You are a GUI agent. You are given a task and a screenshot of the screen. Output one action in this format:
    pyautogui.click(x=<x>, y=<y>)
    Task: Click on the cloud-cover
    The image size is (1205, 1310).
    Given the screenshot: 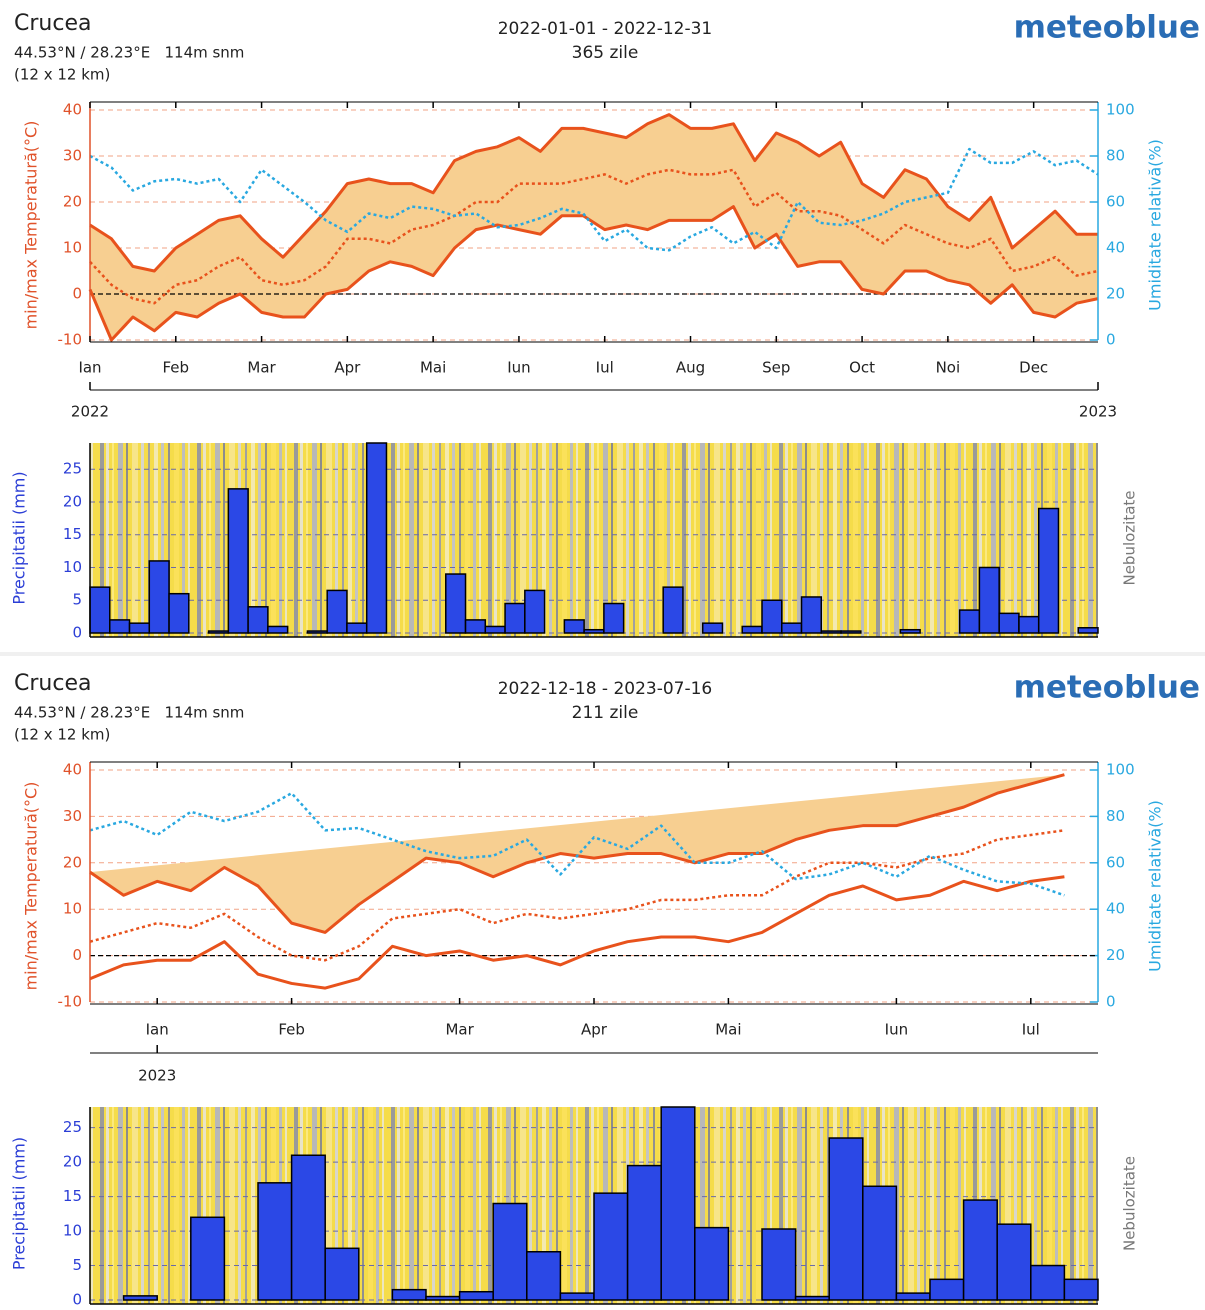 What is the action you would take?
    pyautogui.click(x=594, y=540)
    